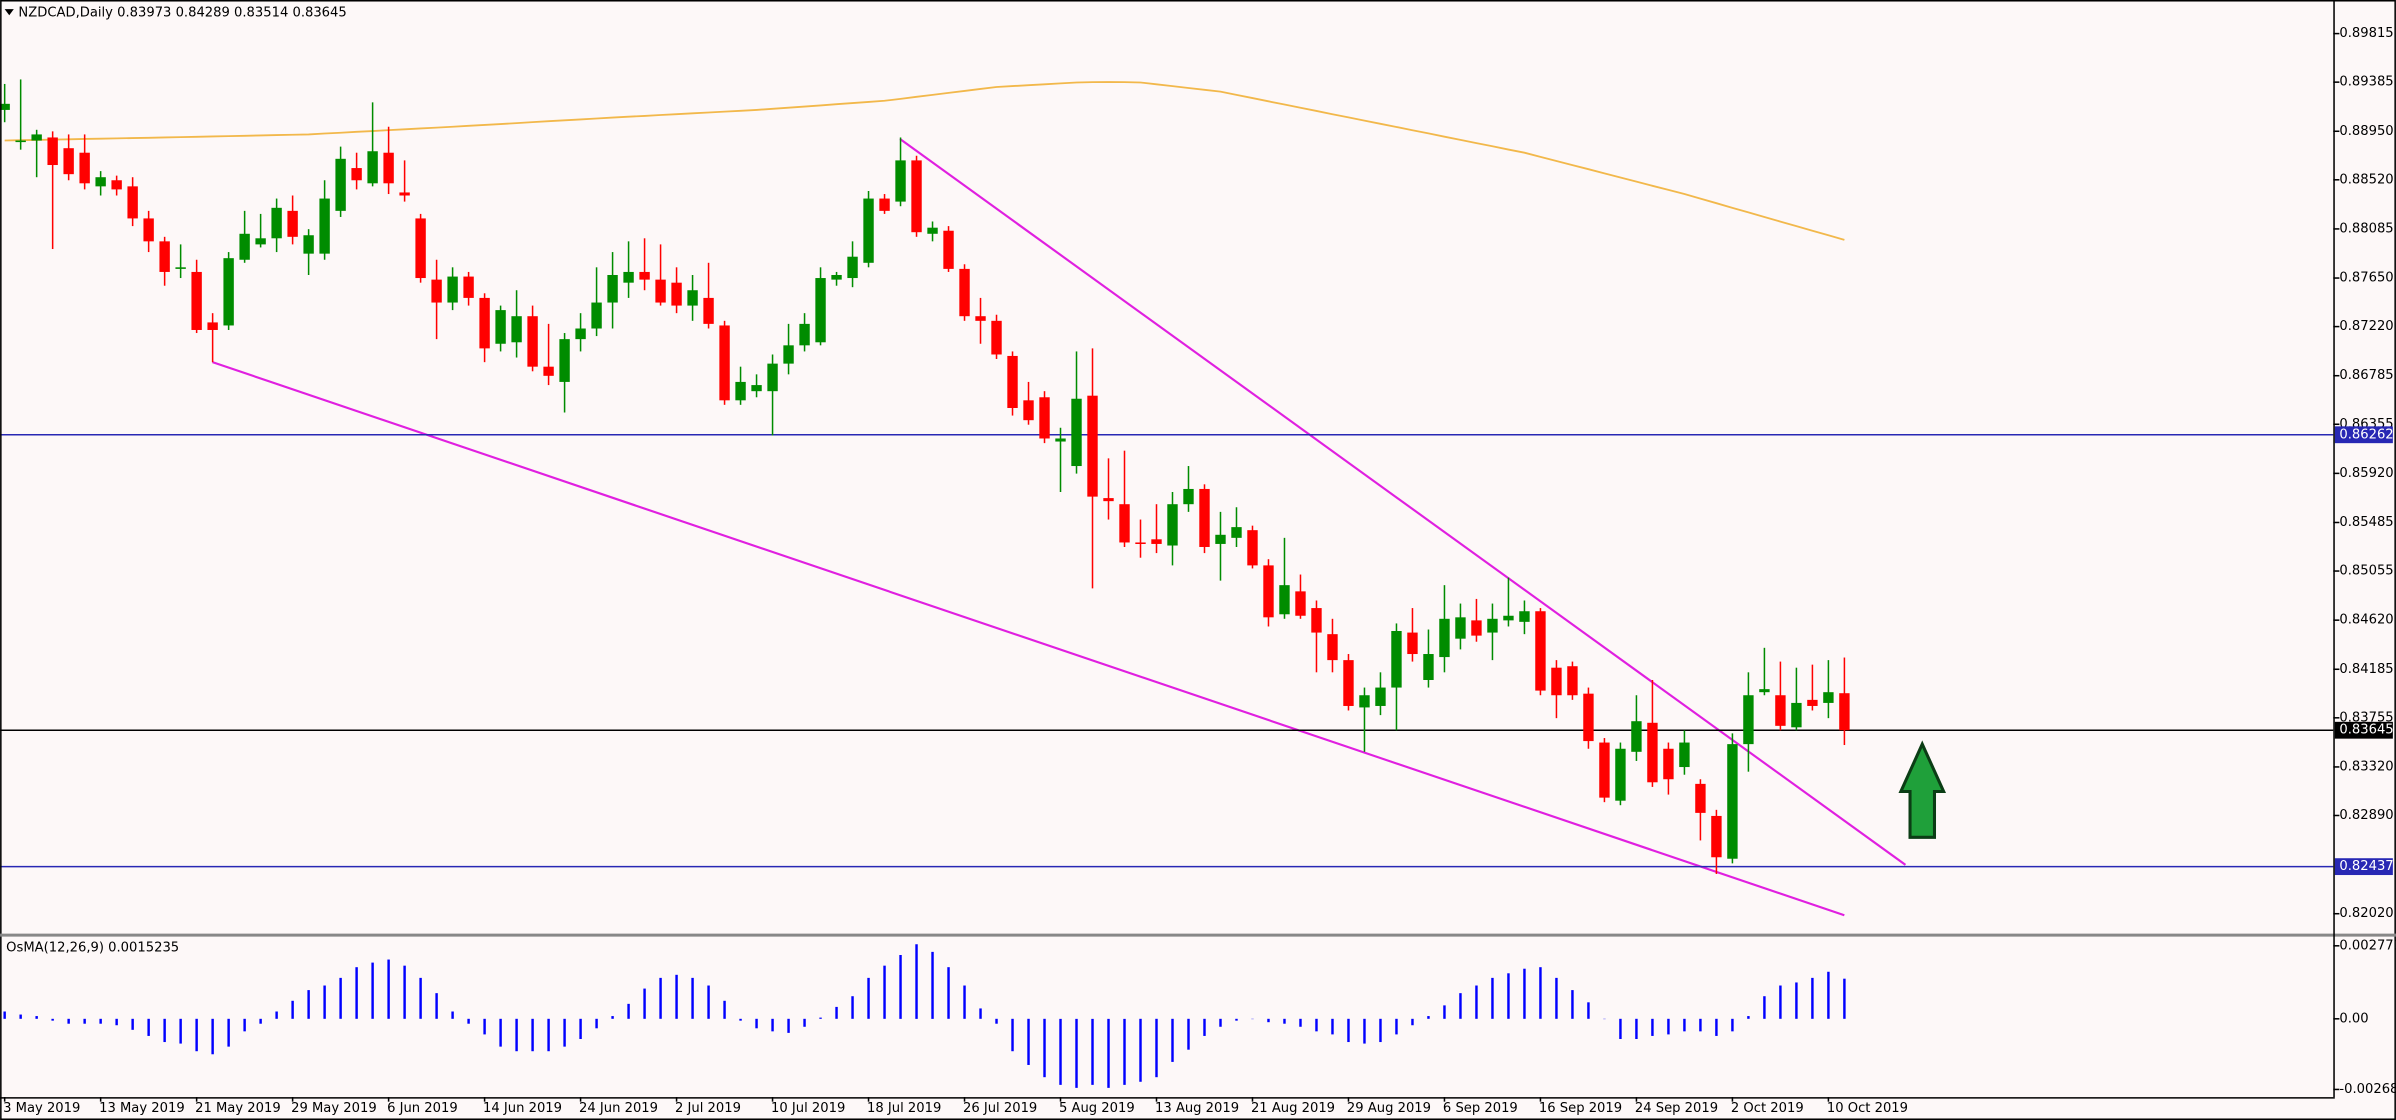  What do you see at coordinates (9, 12) in the screenshot?
I see `title-marker` at bounding box center [9, 12].